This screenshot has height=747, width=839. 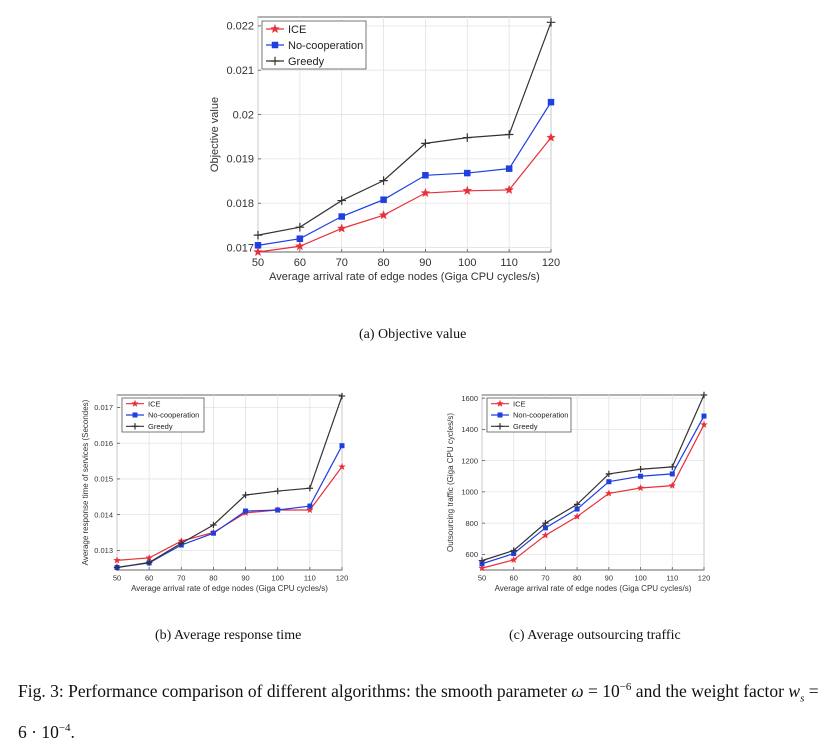 What do you see at coordinates (300, 263) in the screenshot?
I see `x-tick-label: 60` at bounding box center [300, 263].